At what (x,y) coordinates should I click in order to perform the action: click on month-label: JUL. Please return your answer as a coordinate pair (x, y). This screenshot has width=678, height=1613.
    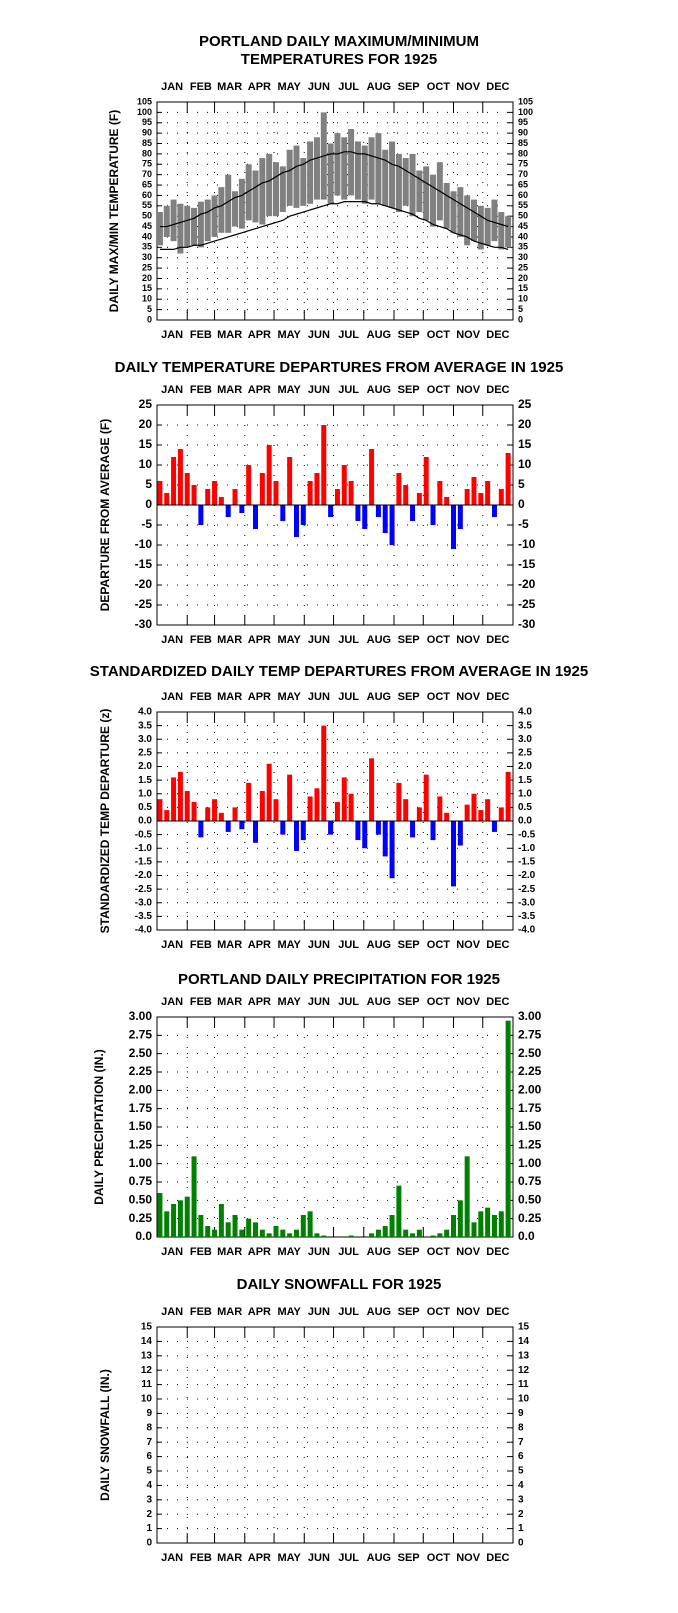
    Looking at the image, I should click on (348, 1252).